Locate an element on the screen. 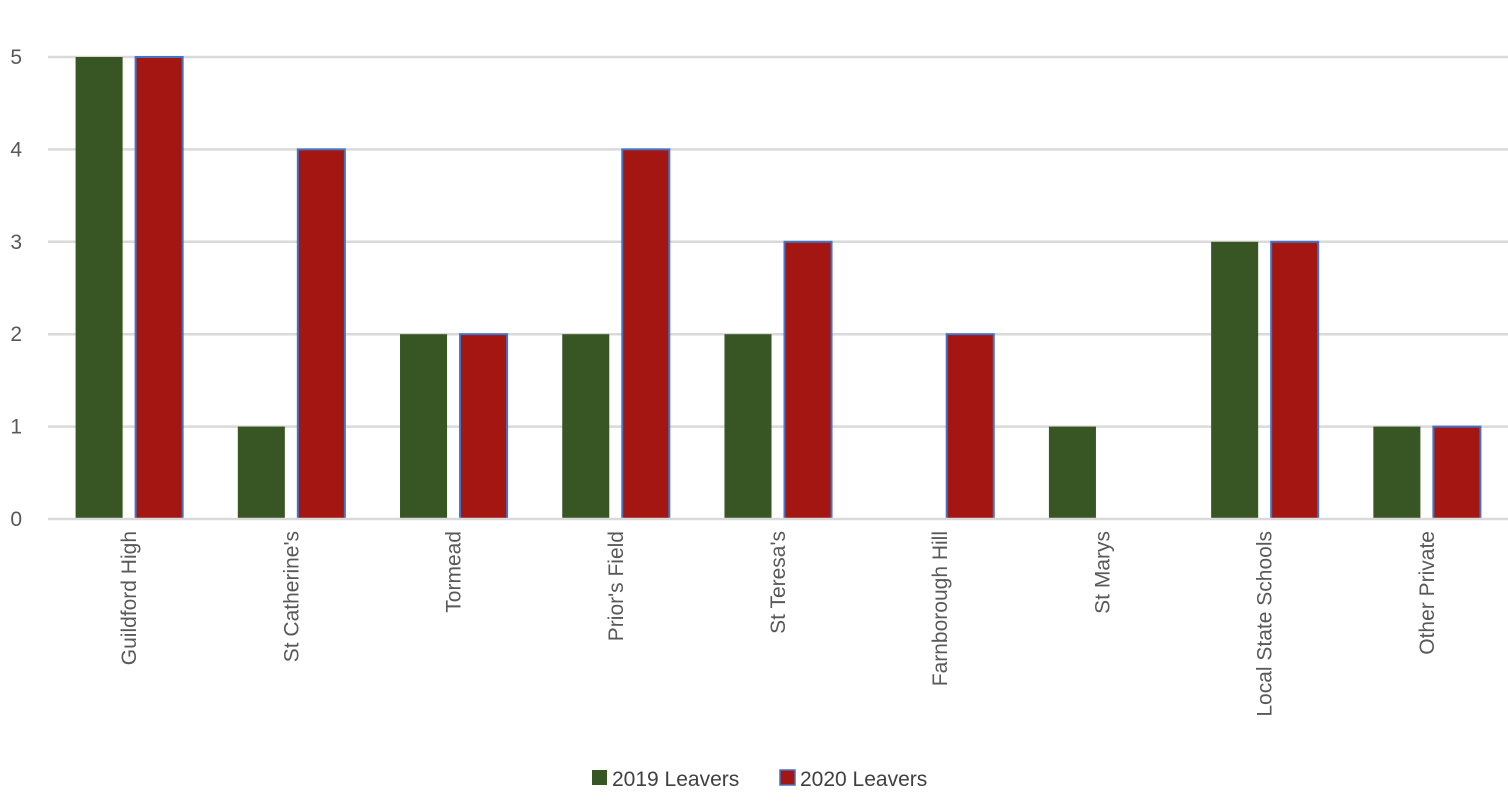 This screenshot has width=1508, height=802. x-tick-label: St Marys is located at coordinates (1102, 572).